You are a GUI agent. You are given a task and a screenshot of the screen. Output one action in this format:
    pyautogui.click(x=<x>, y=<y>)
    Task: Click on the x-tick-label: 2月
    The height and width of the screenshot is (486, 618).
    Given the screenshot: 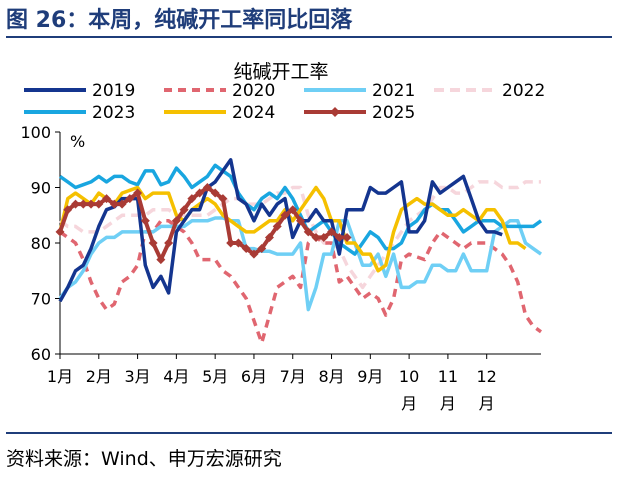 What is the action you would take?
    pyautogui.click(x=99, y=376)
    